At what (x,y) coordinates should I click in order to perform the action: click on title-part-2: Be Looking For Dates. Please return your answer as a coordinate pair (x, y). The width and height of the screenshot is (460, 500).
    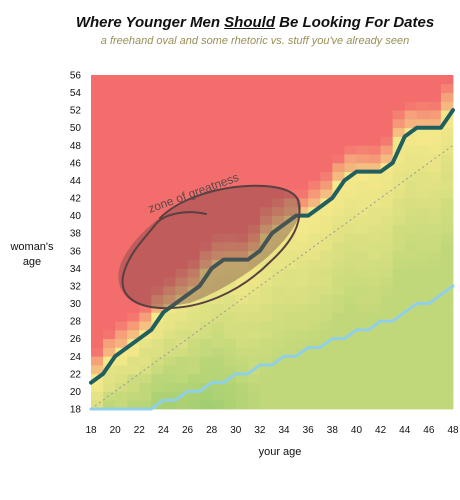
    Looking at the image, I should click on (355, 22).